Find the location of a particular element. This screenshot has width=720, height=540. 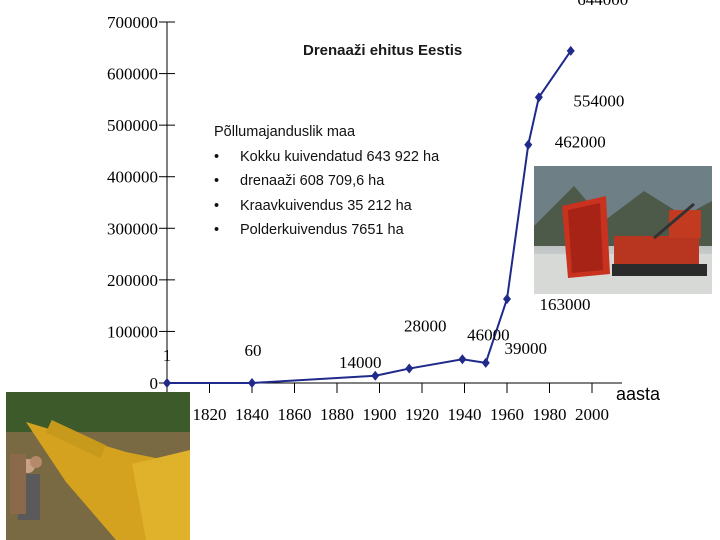

notes-heading: Põllumajanduslik maa is located at coordinates (285, 132).